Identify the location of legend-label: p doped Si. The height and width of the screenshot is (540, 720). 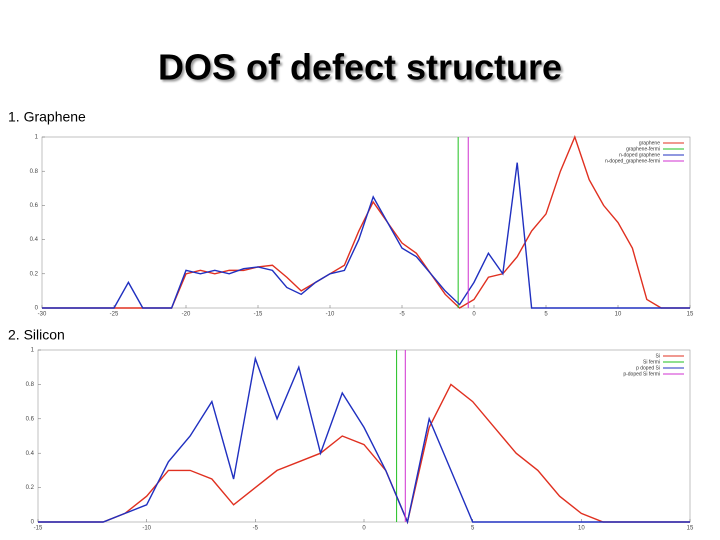
(648, 368).